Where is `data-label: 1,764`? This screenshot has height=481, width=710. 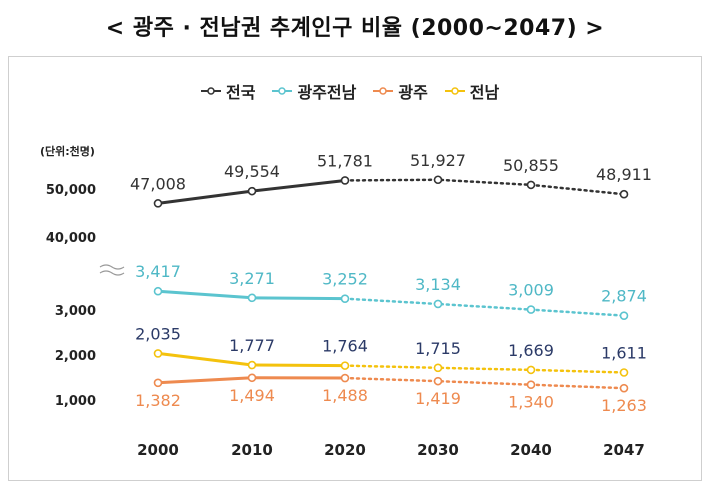 data-label: 1,764 is located at coordinates (345, 346).